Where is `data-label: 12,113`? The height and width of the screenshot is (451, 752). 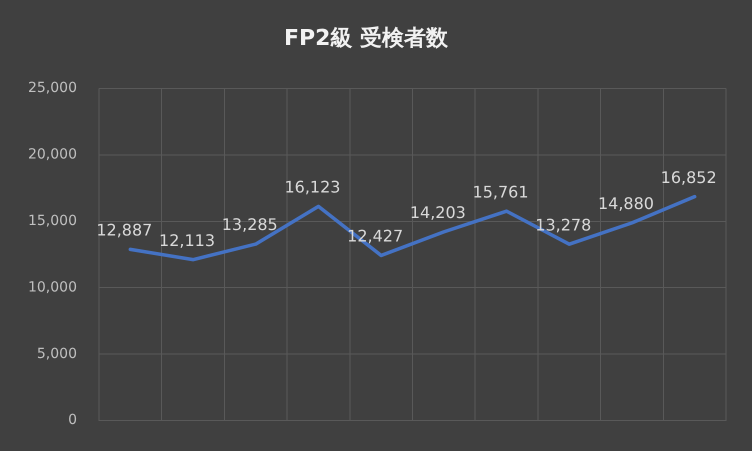 data-label: 12,113 is located at coordinates (187, 240).